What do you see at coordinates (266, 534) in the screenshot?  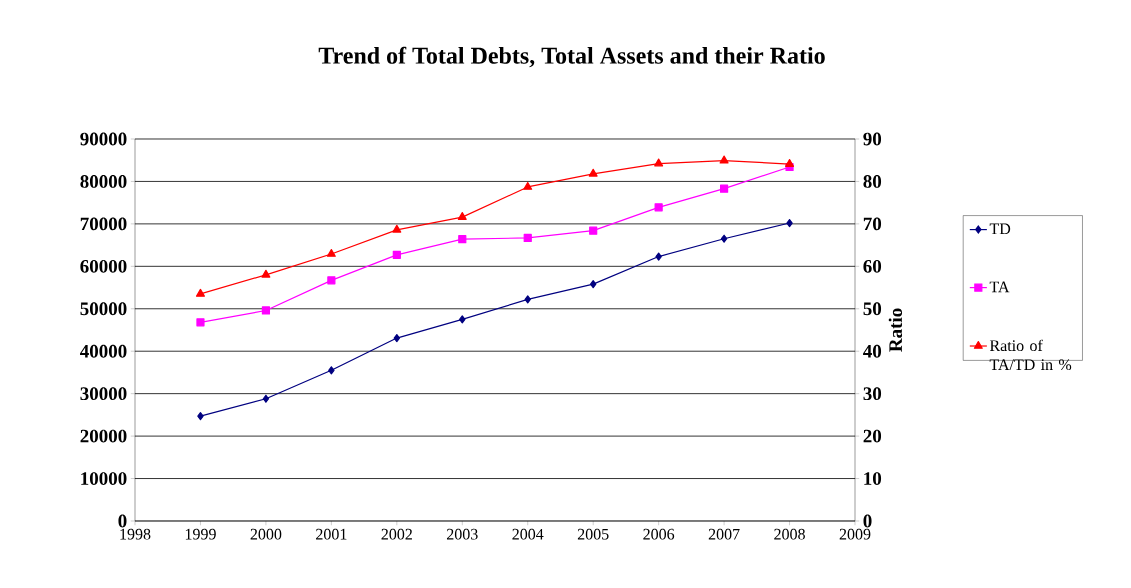 I see `x-tick-label: 2000` at bounding box center [266, 534].